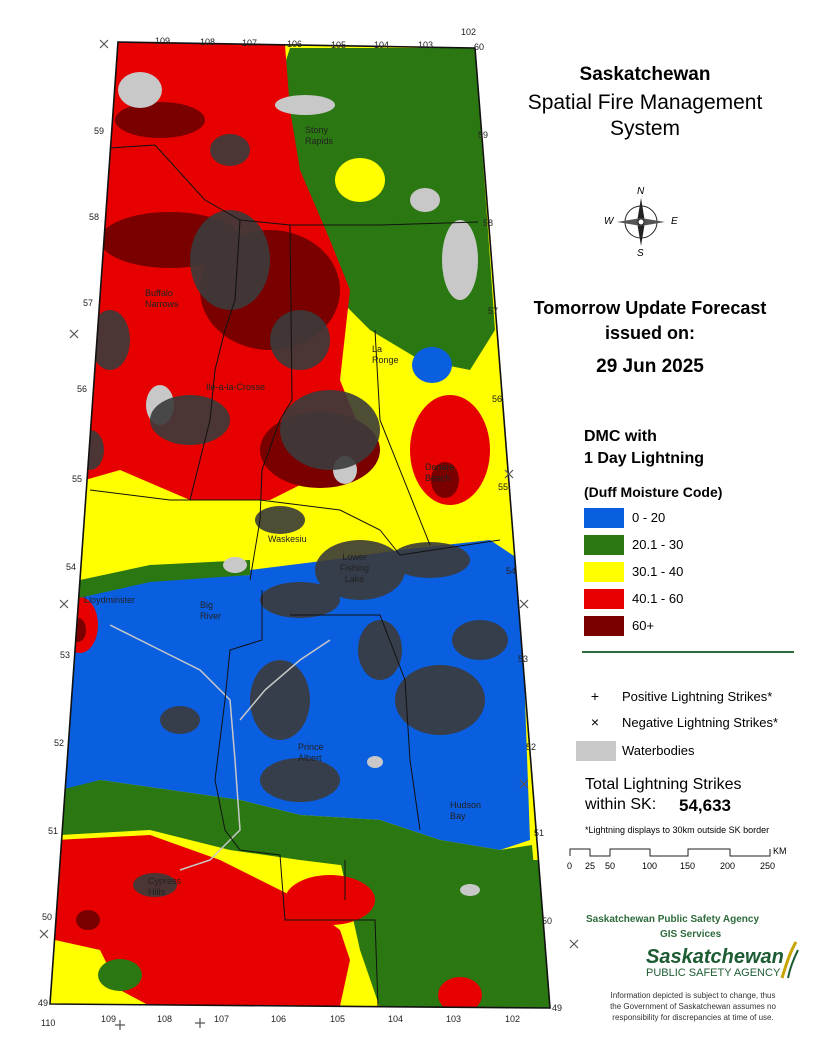 This screenshot has height=1056, width=816. I want to click on positive-strike, so click(120, 1025).